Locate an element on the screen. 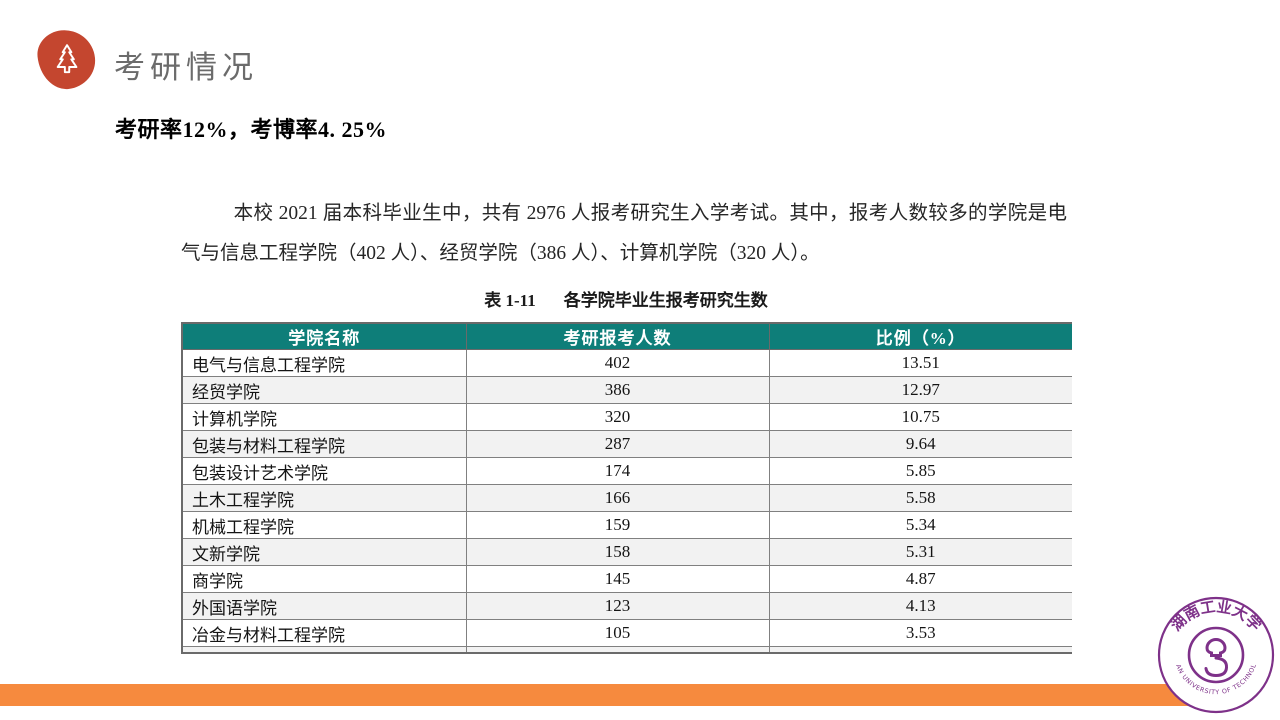  cell-ratio: 5.31 is located at coordinates (920, 552).